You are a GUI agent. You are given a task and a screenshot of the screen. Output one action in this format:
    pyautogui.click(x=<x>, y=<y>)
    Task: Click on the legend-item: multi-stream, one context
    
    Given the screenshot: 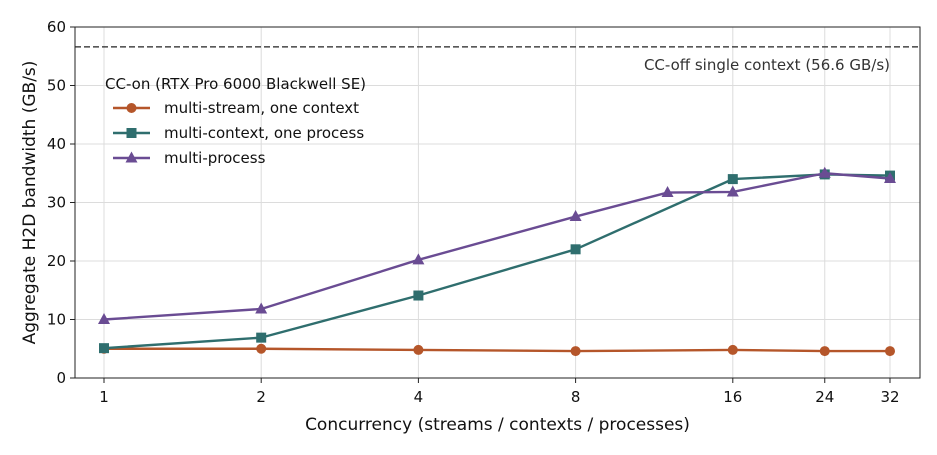 What is the action you would take?
    pyautogui.click(x=236, y=108)
    